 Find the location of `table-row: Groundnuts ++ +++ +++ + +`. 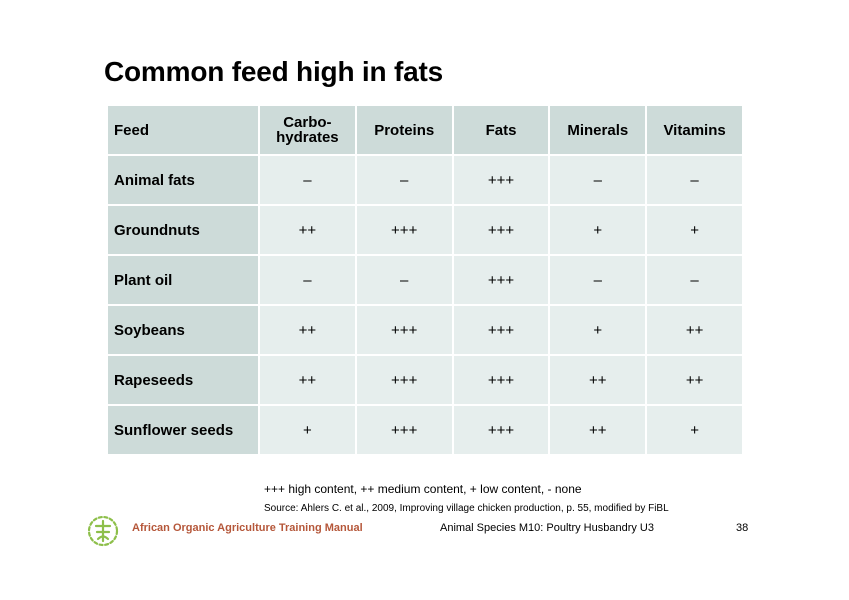

table-row: Groundnuts ++ +++ +++ + + is located at coordinates (425, 230).